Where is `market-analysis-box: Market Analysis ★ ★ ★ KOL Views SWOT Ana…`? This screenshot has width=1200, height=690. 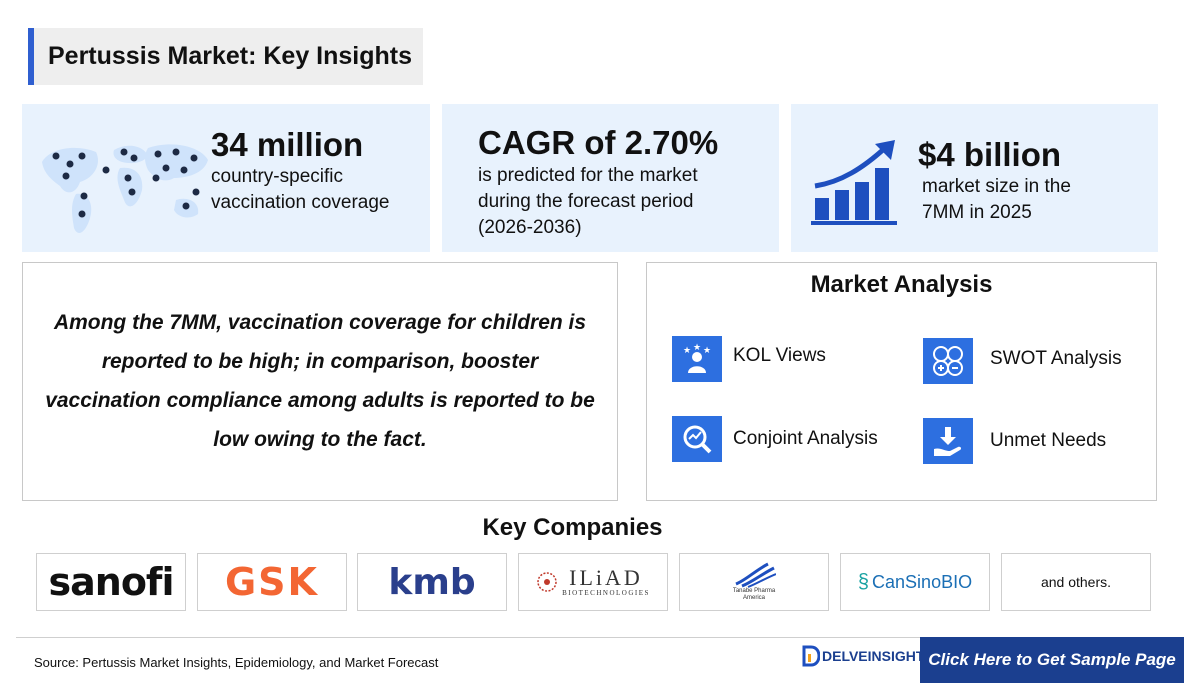 market-analysis-box: Market Analysis ★ ★ ★ KOL Views SWOT Ana… is located at coordinates (901, 381).